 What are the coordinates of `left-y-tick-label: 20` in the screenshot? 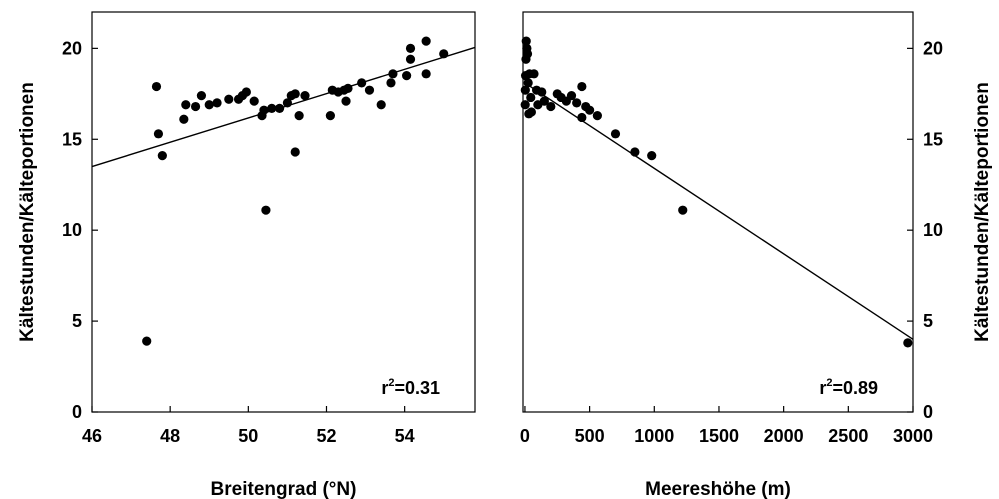 It's located at (72, 48).